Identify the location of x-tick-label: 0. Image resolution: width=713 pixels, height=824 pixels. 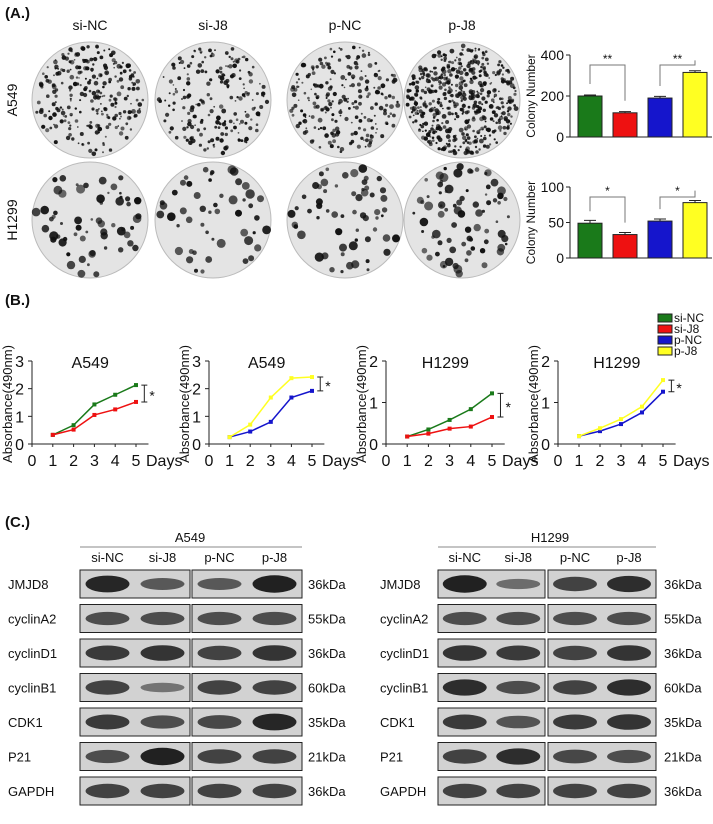
(386, 461).